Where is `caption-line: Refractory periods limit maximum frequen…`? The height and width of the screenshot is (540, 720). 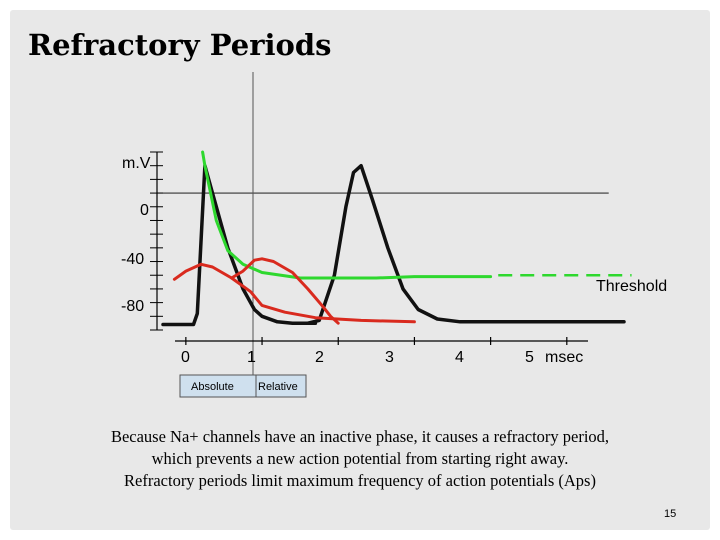 caption-line: Refractory periods limit maximum frequen… is located at coordinates (360, 480).